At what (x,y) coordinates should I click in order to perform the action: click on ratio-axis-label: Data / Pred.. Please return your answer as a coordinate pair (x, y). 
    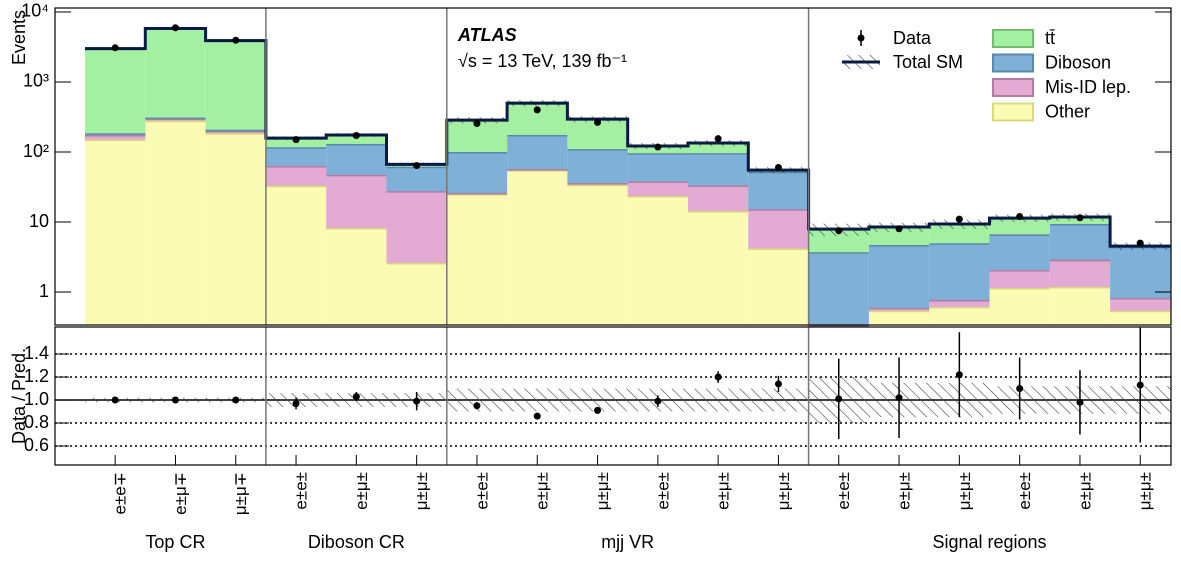
    Looking at the image, I should click on (19, 396).